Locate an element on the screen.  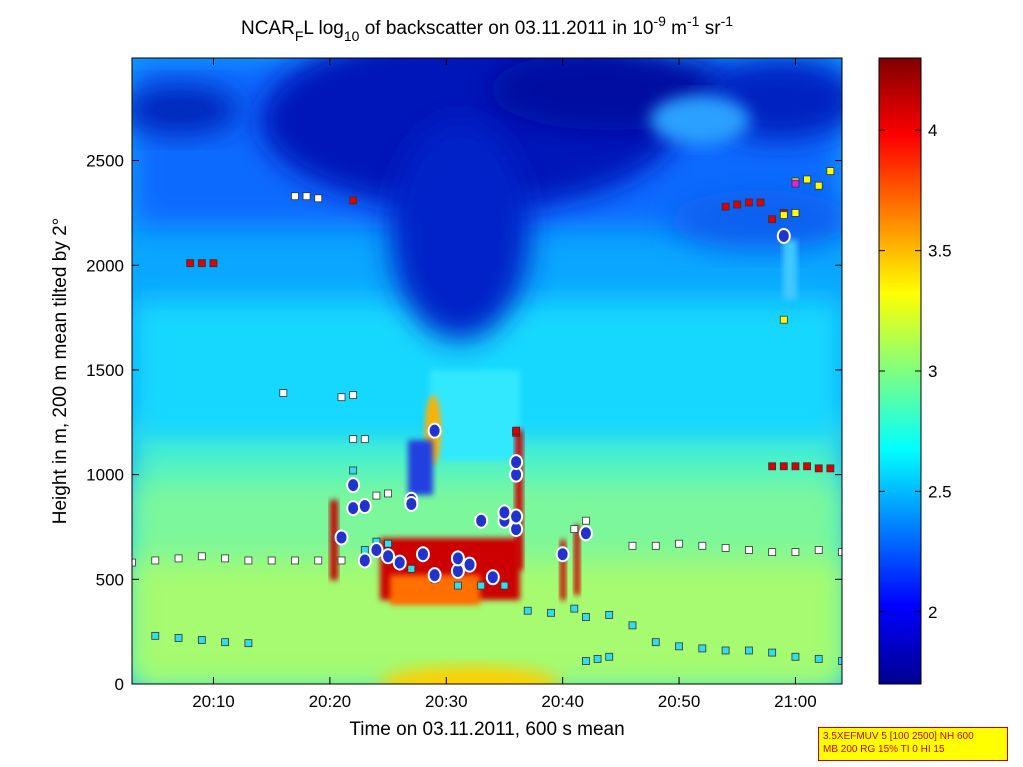
y-tick-label: 500 is located at coordinates (110, 579).